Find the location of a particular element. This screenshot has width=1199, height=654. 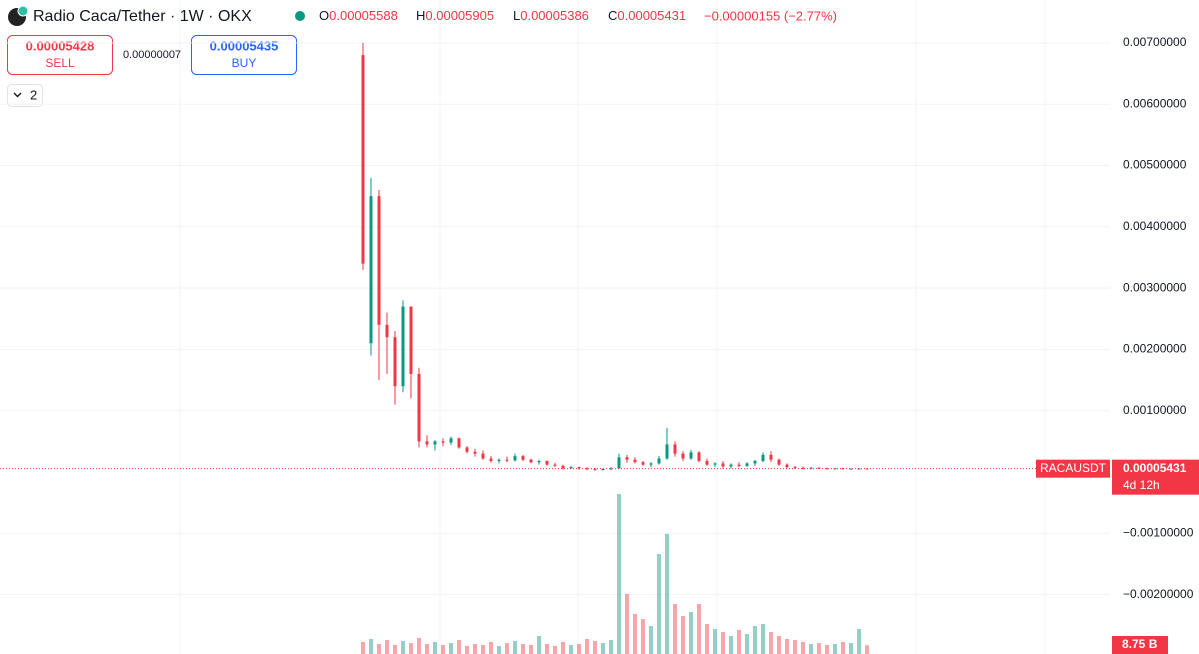

change: −0.00000155 (−2.77%) is located at coordinates (770, 15).